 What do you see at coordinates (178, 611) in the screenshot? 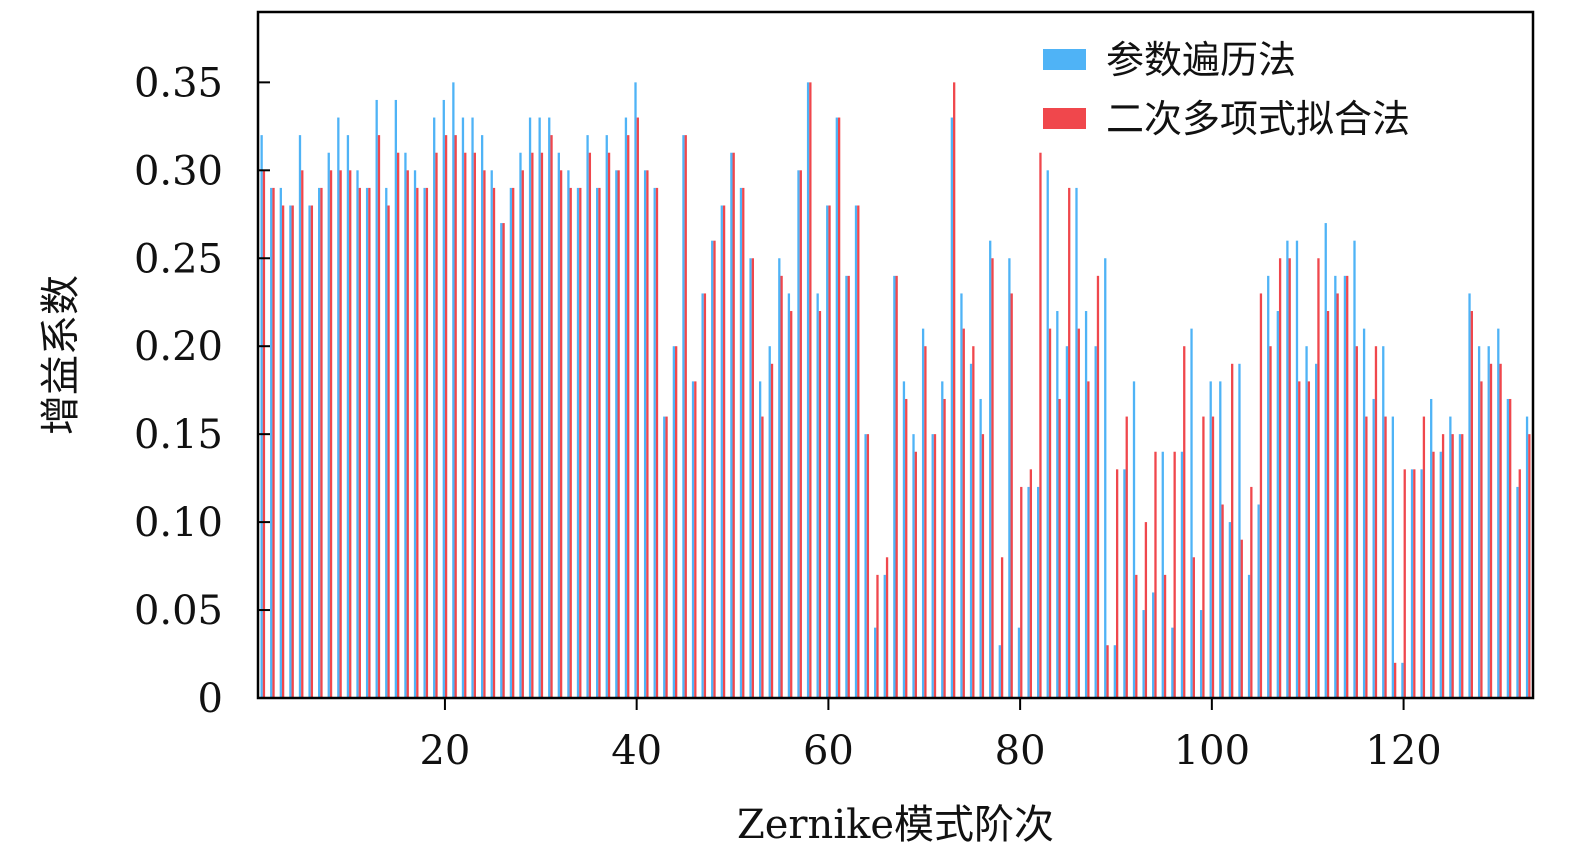
I see `y-tick-label: 0.05` at bounding box center [178, 611].